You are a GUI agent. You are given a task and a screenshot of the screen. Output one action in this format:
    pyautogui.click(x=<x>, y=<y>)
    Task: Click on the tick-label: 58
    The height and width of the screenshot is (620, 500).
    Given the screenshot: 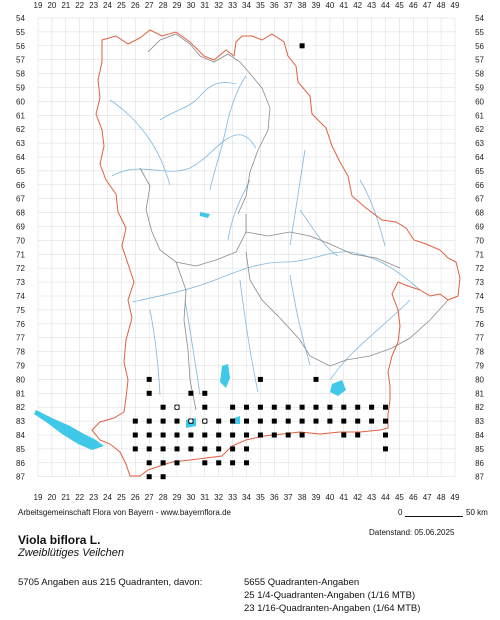 What is the action you would take?
    pyautogui.click(x=479, y=74)
    